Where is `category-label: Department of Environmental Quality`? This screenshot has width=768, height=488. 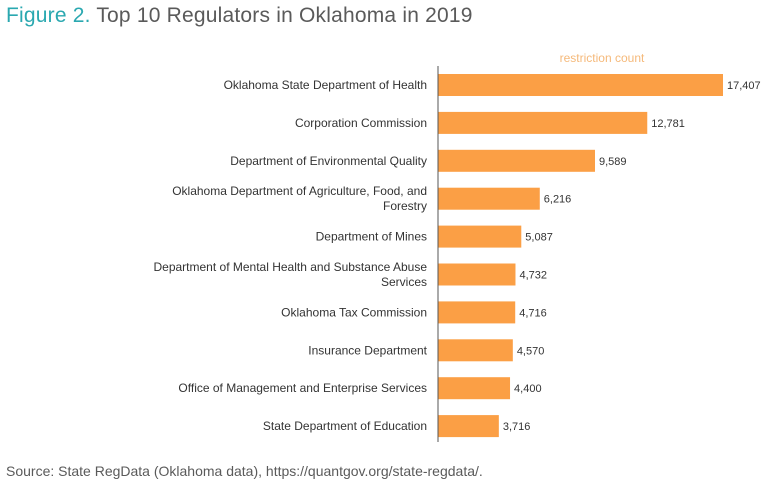 category-label: Department of Environmental Quality is located at coordinates (328, 161).